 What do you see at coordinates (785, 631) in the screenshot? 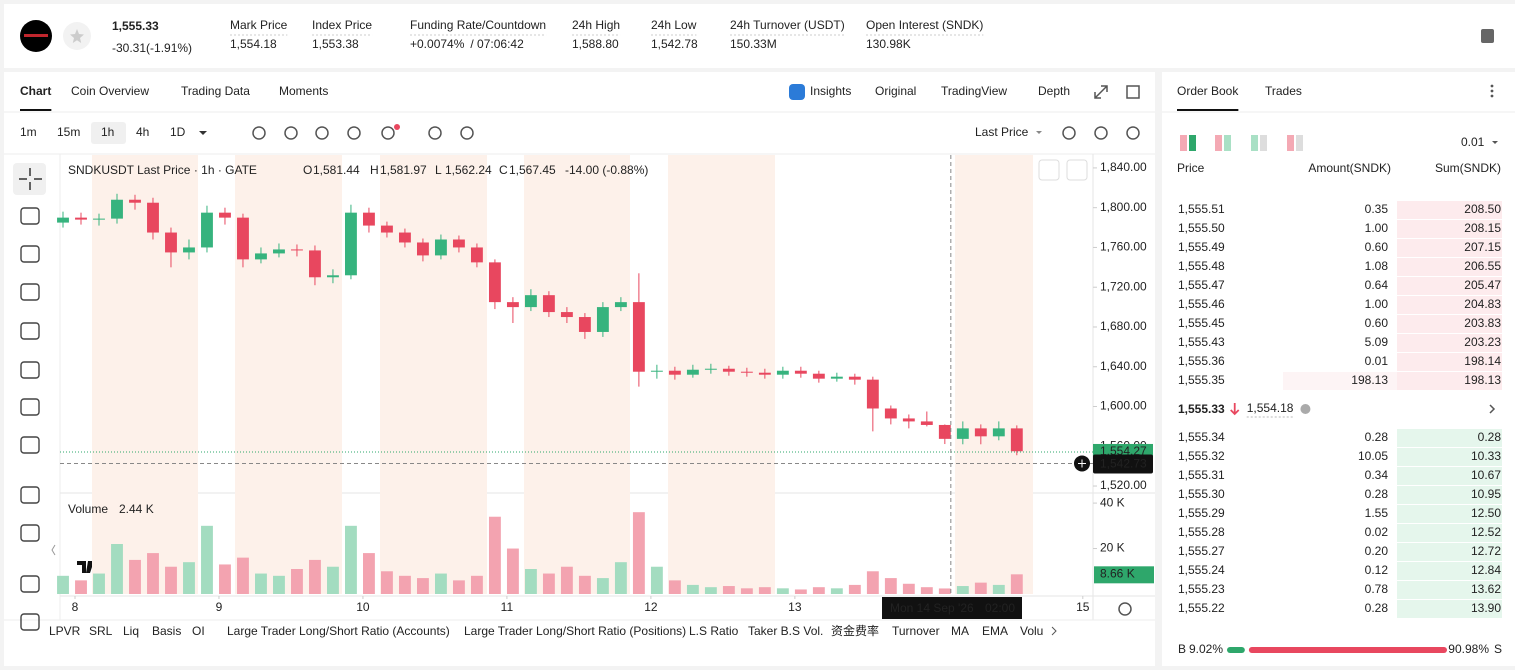
I see `indicator: Taker B.S Vol.` at bounding box center [785, 631].